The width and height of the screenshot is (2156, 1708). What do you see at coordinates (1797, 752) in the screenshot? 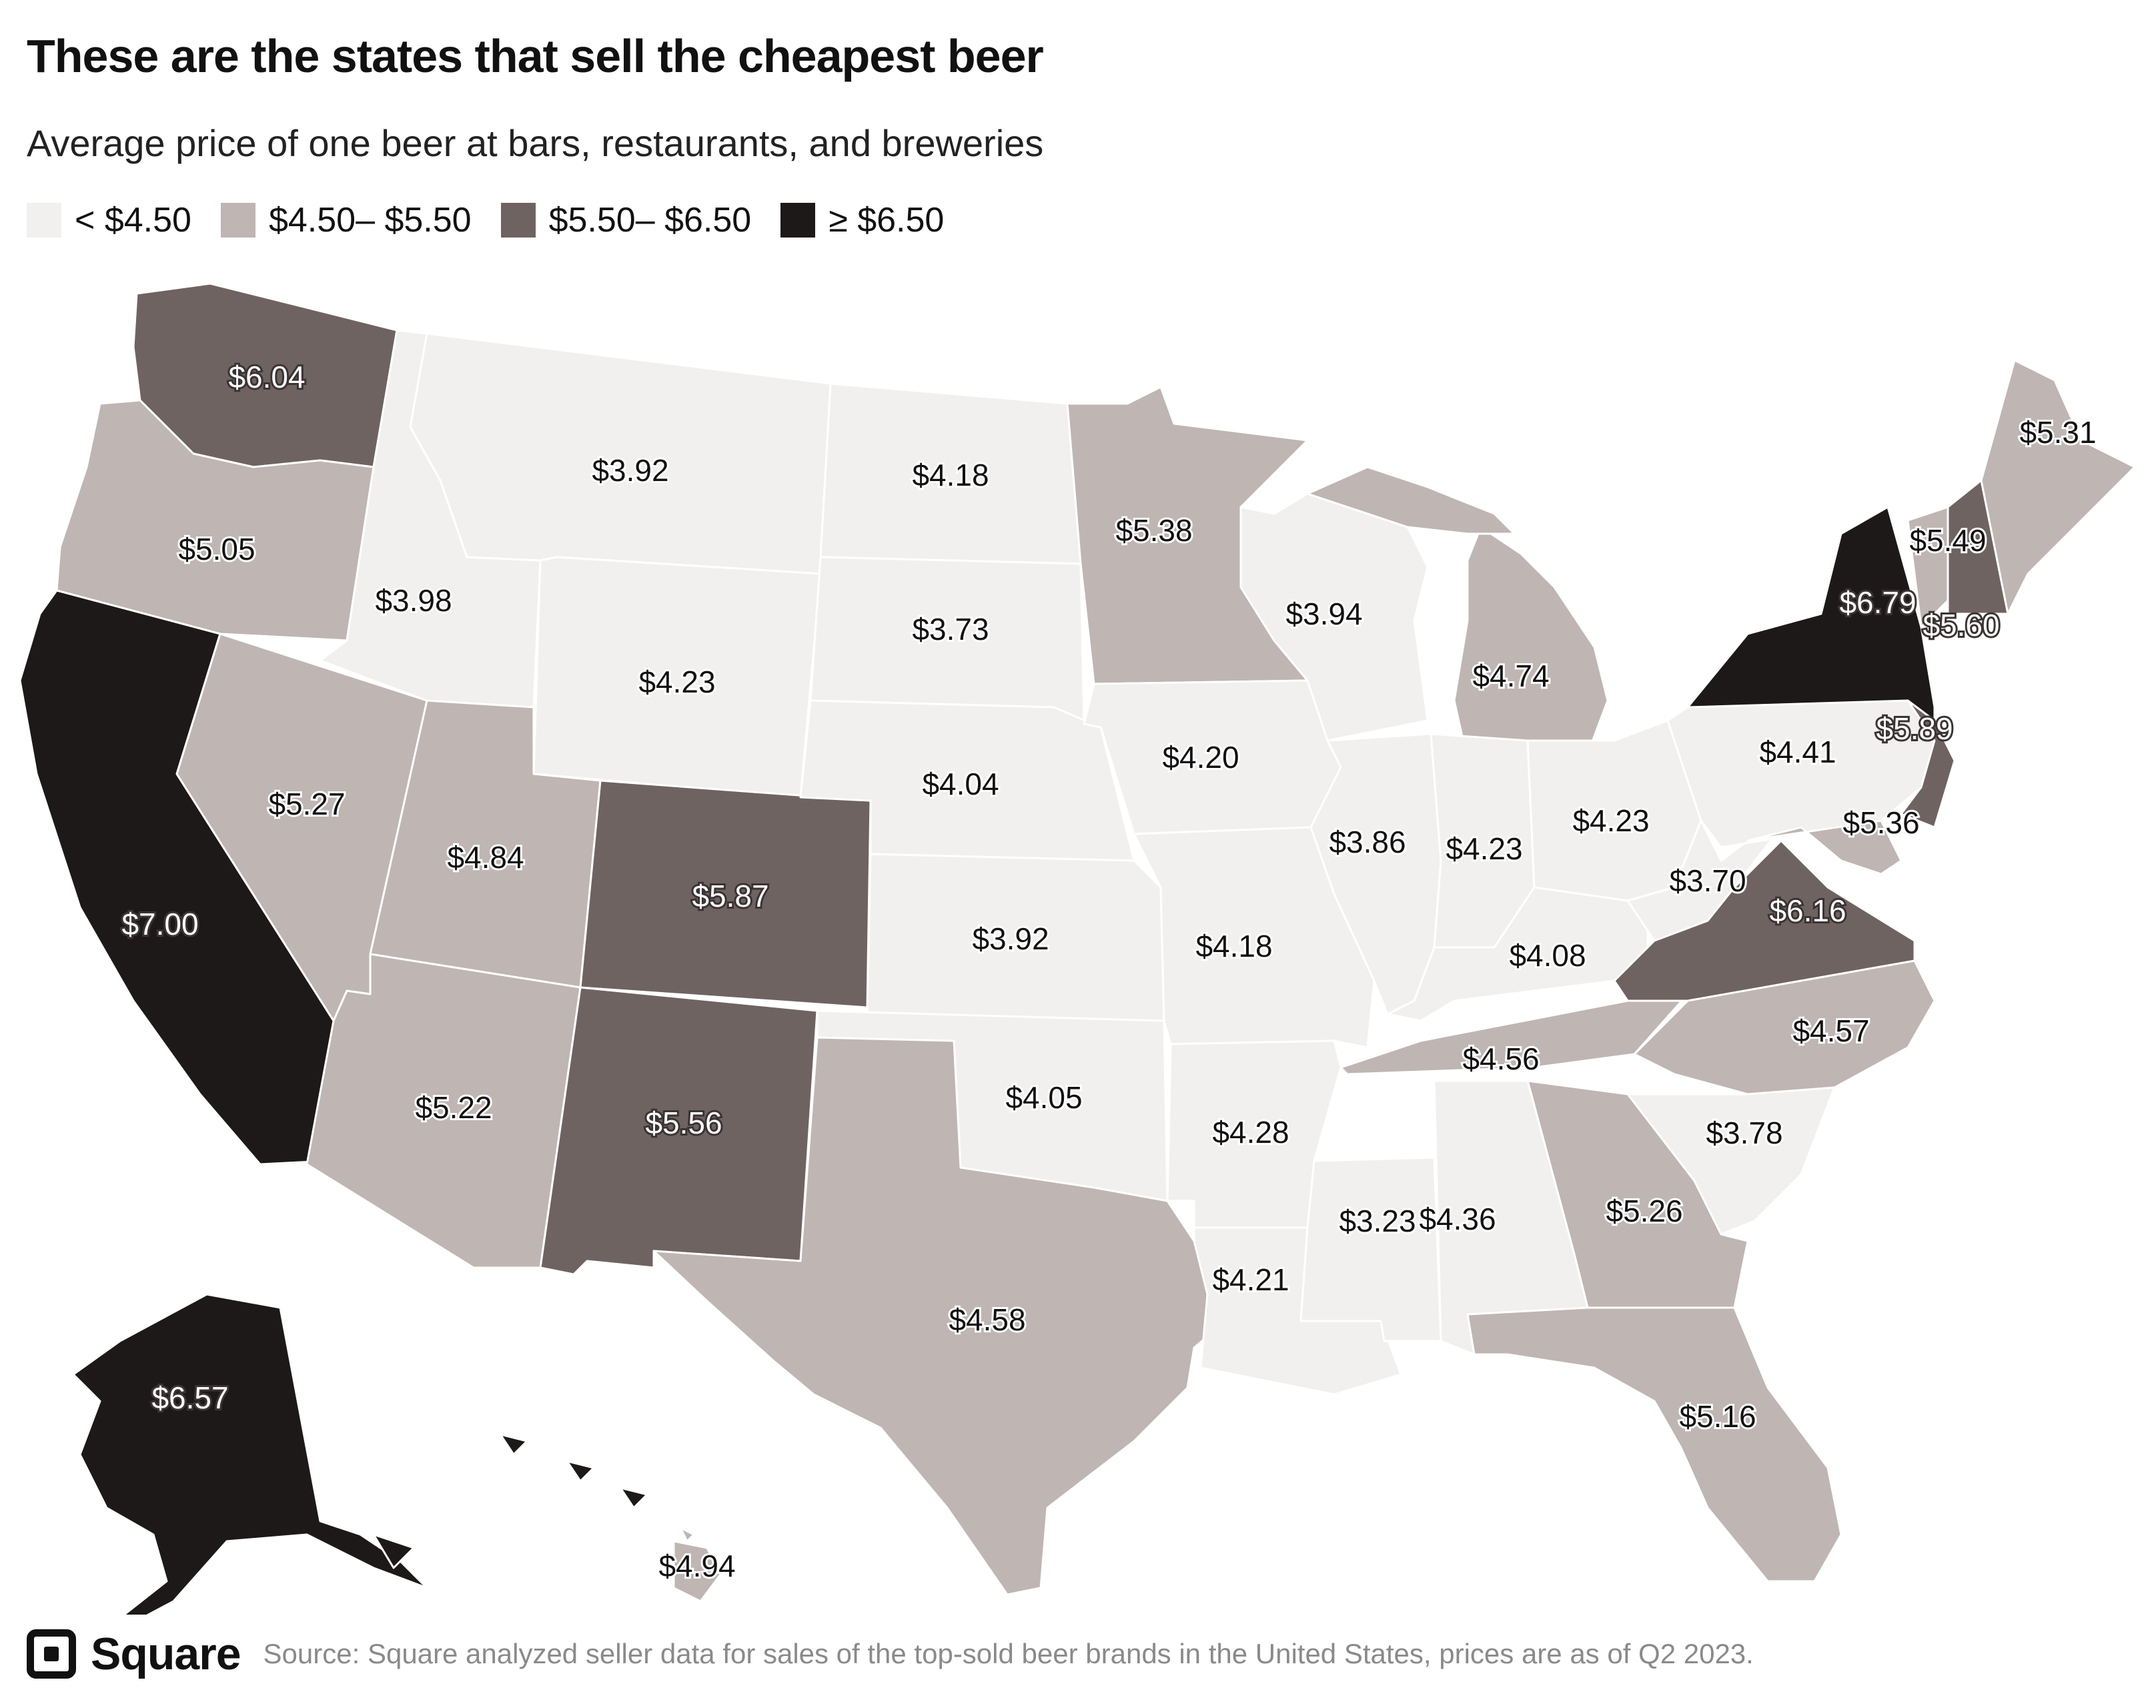
I see `state-label-pa: $4.41` at bounding box center [1797, 752].